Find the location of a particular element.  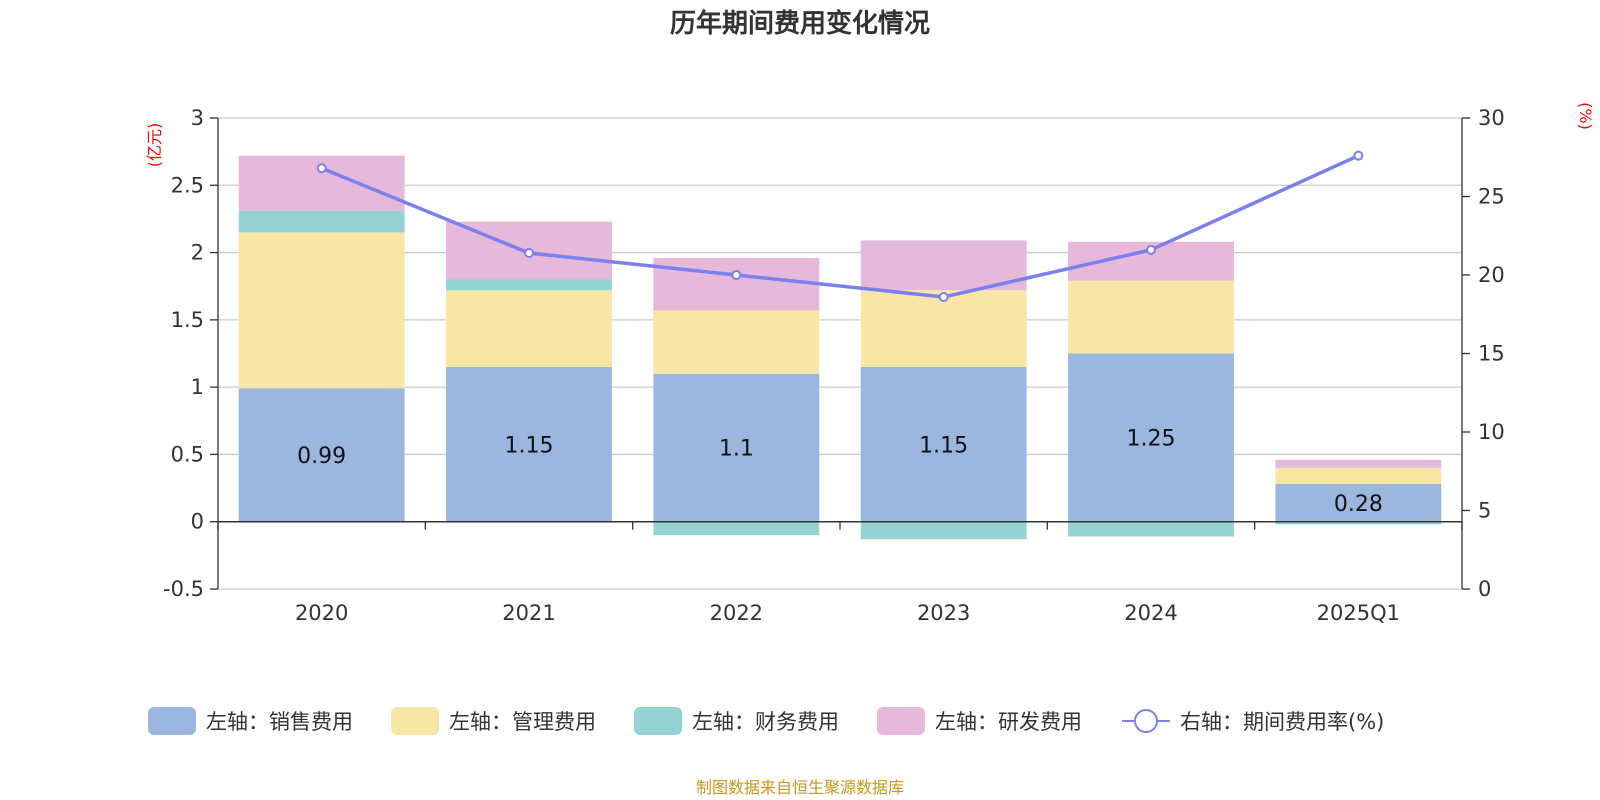

bar-value-label: 1.25 is located at coordinates (1151, 439).